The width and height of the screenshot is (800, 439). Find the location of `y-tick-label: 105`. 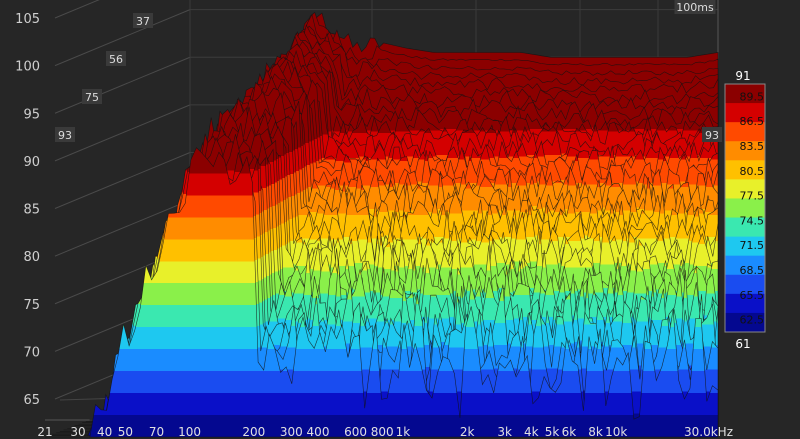

y-tick-label: 105 is located at coordinates (27, 19).